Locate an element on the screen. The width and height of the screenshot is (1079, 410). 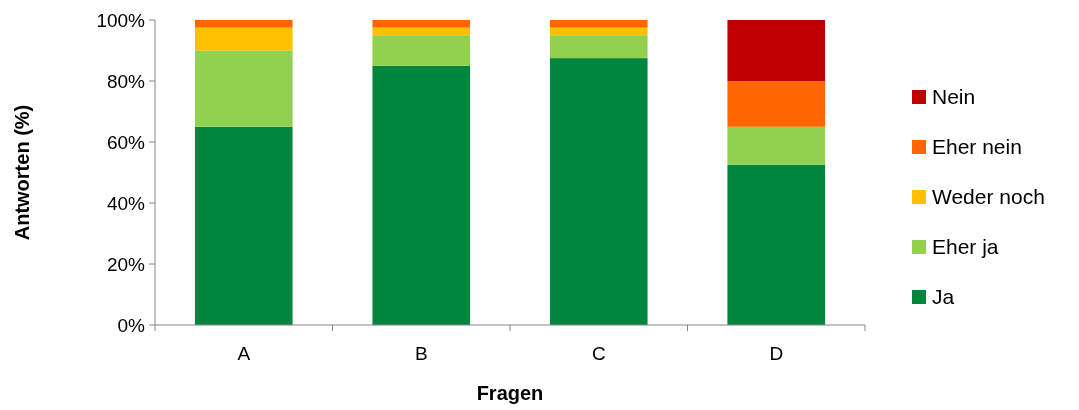
y-tick-label: 40% is located at coordinates (126, 203).